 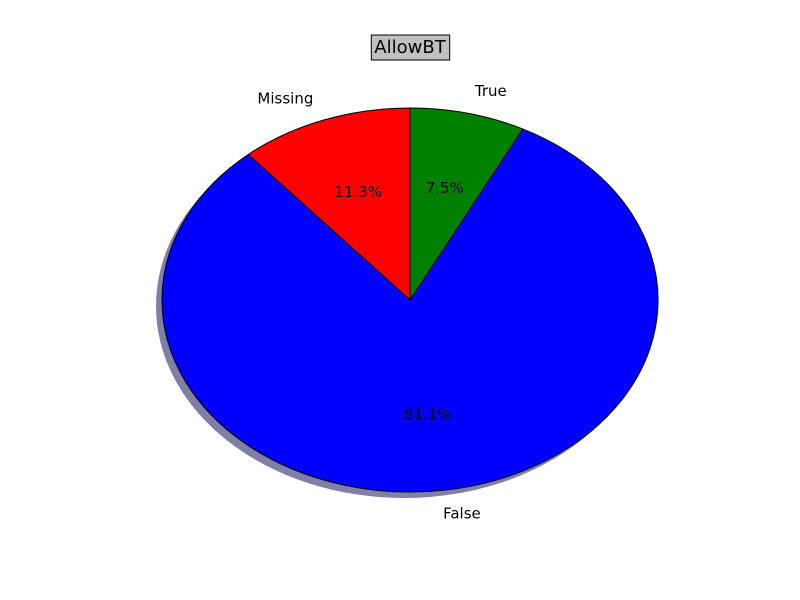 I want to click on chart-title: AllowBT, so click(x=410, y=47).